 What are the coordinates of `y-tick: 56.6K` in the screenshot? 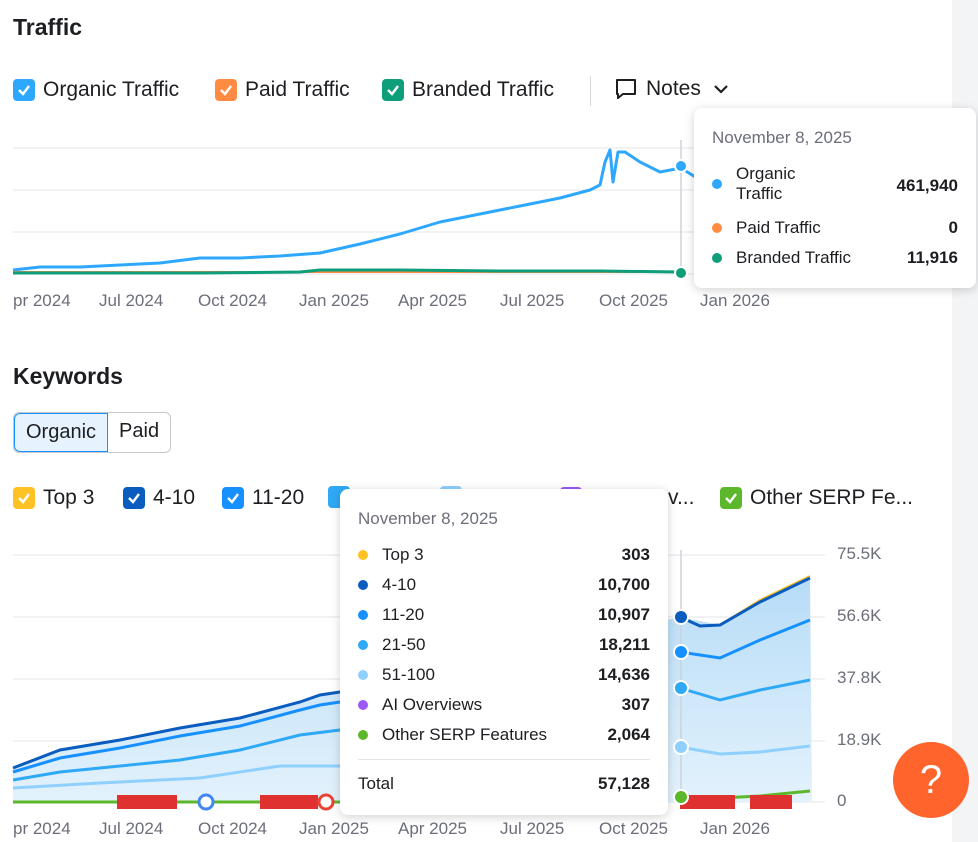 It's located at (859, 615).